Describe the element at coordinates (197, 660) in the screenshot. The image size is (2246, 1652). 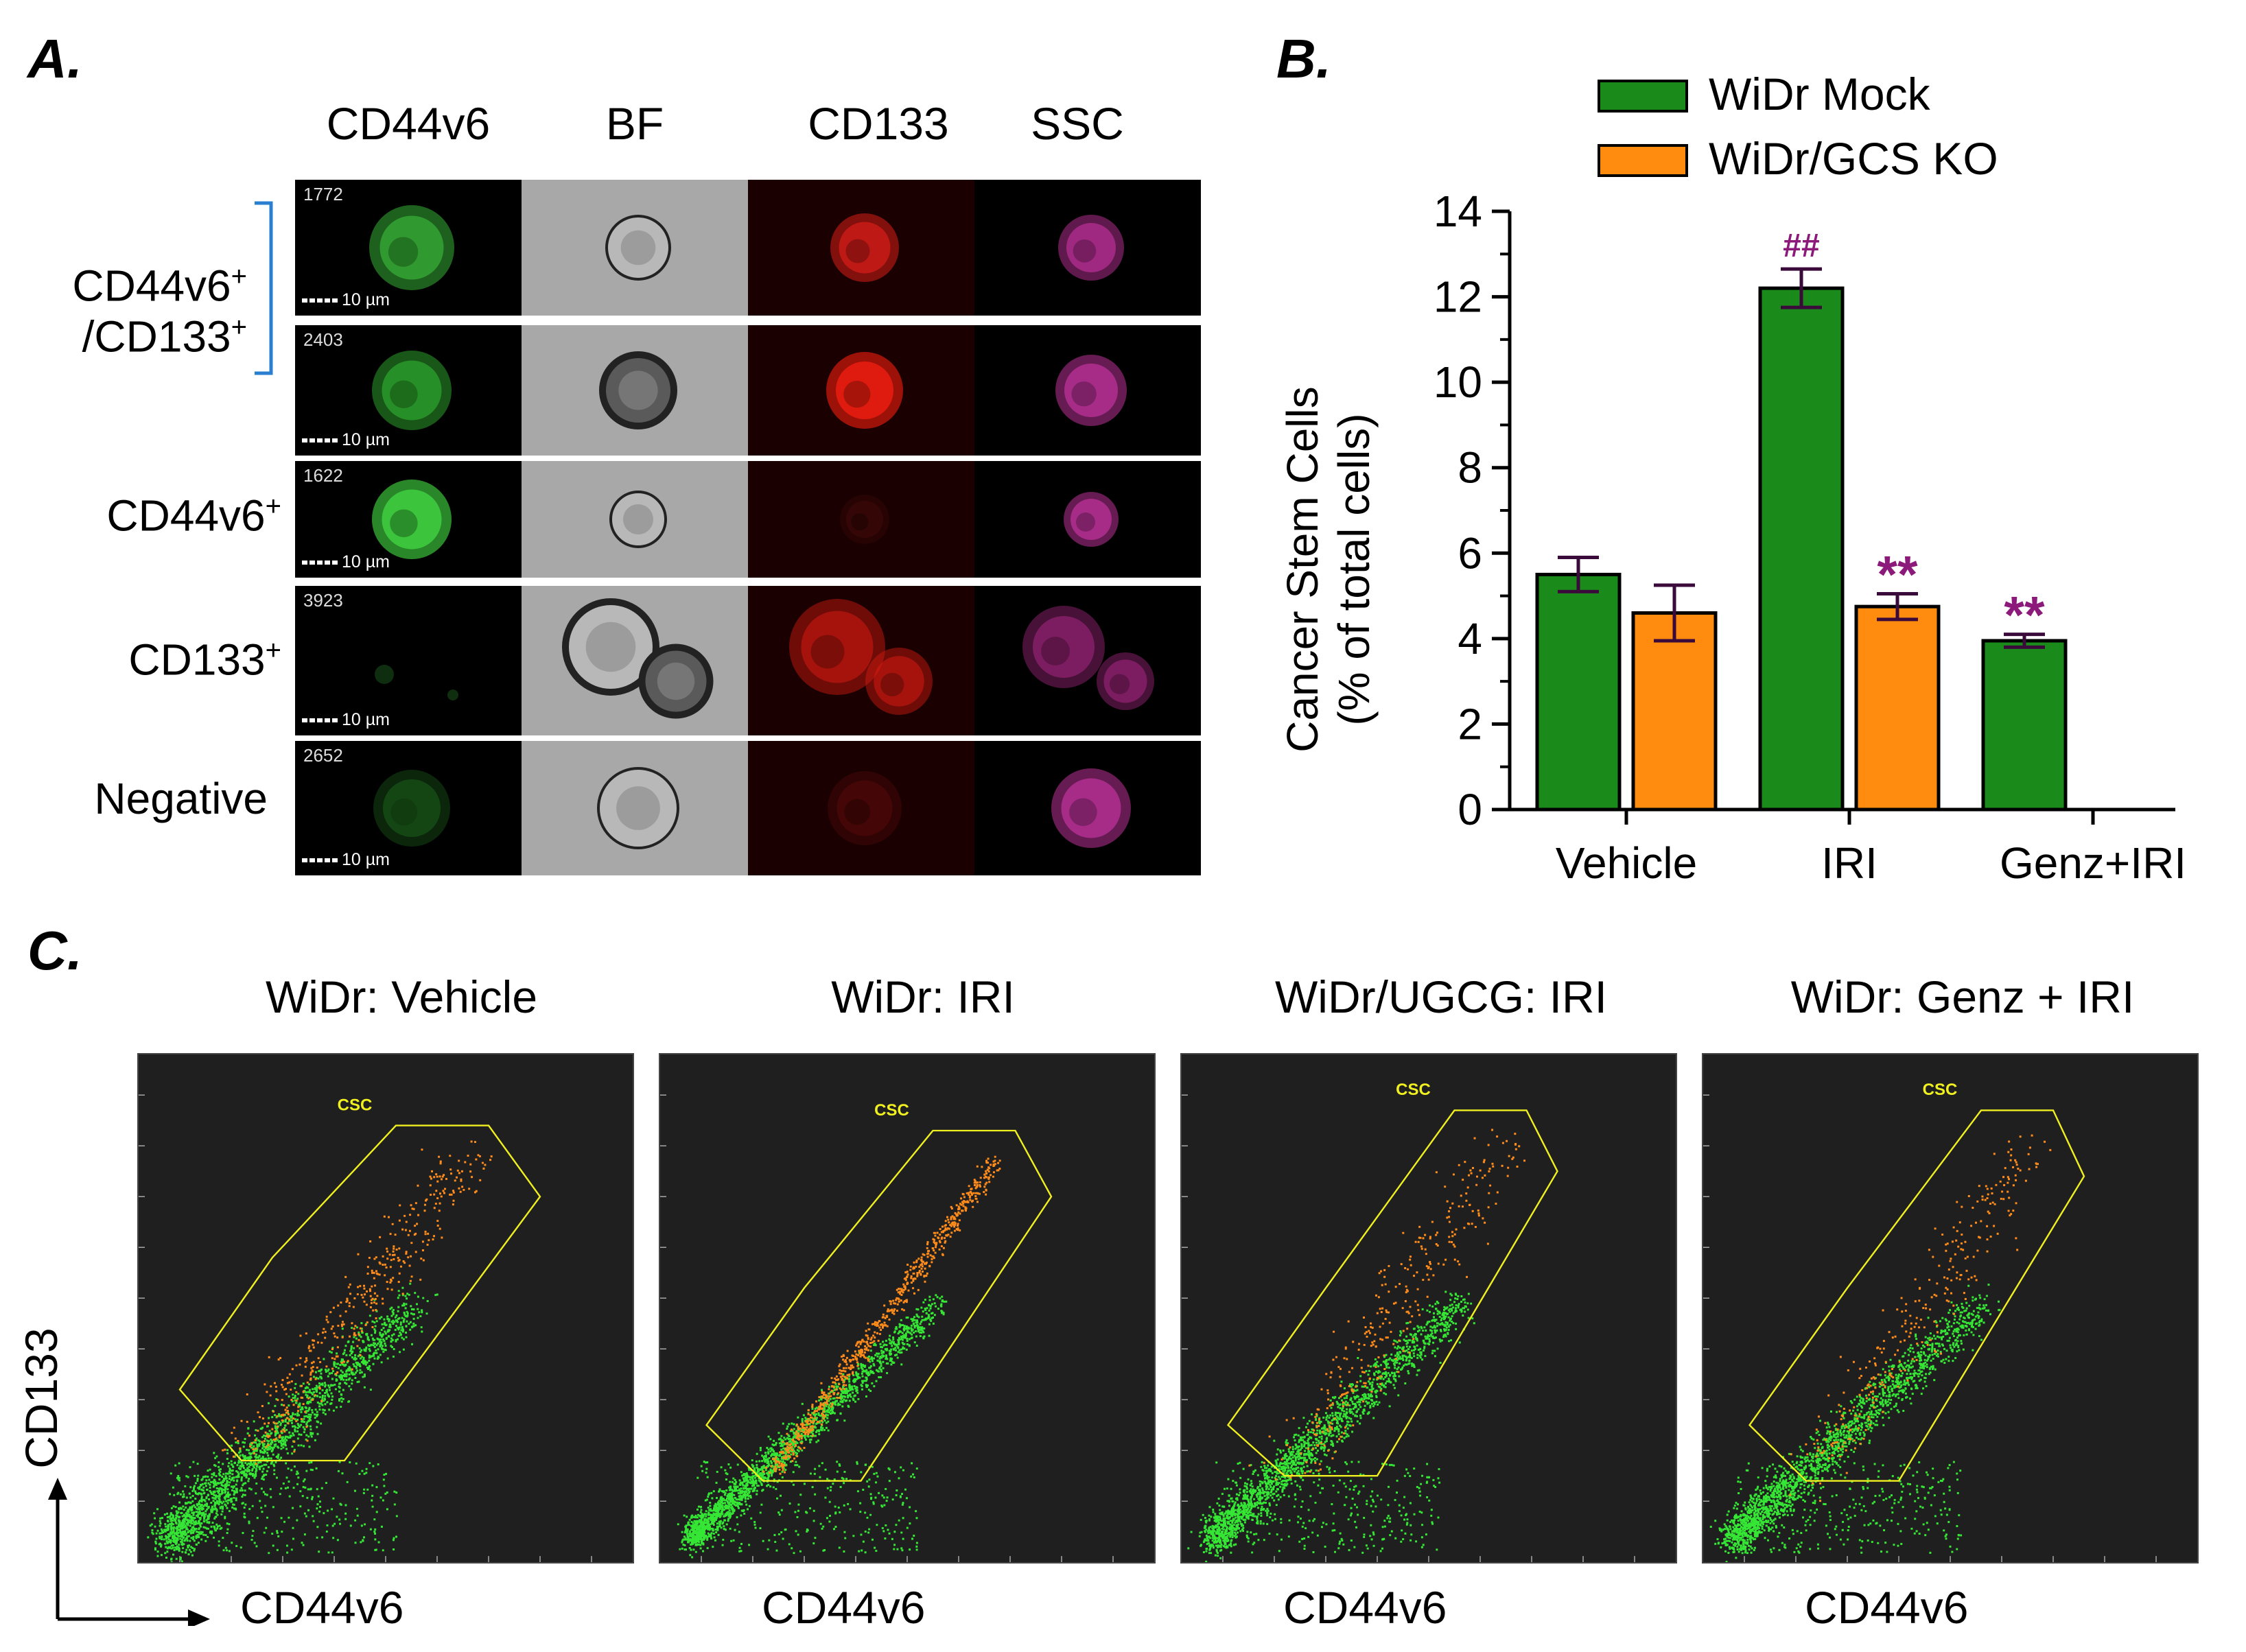
I see `row-label-text: CD133` at that location.